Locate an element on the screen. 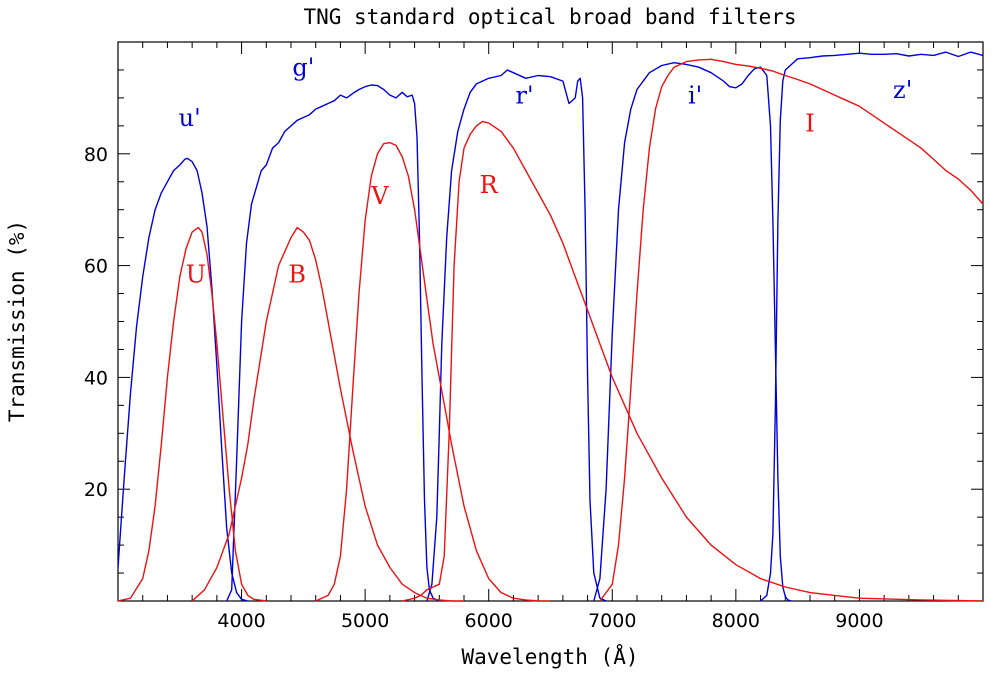 This screenshot has height=675, width=997. series-label-u: U is located at coordinates (196, 274).